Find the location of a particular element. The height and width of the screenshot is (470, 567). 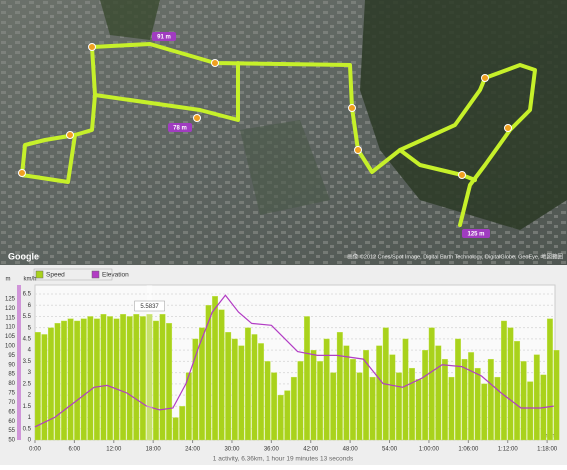

x-tick-label: 54:00 is located at coordinates (390, 450).